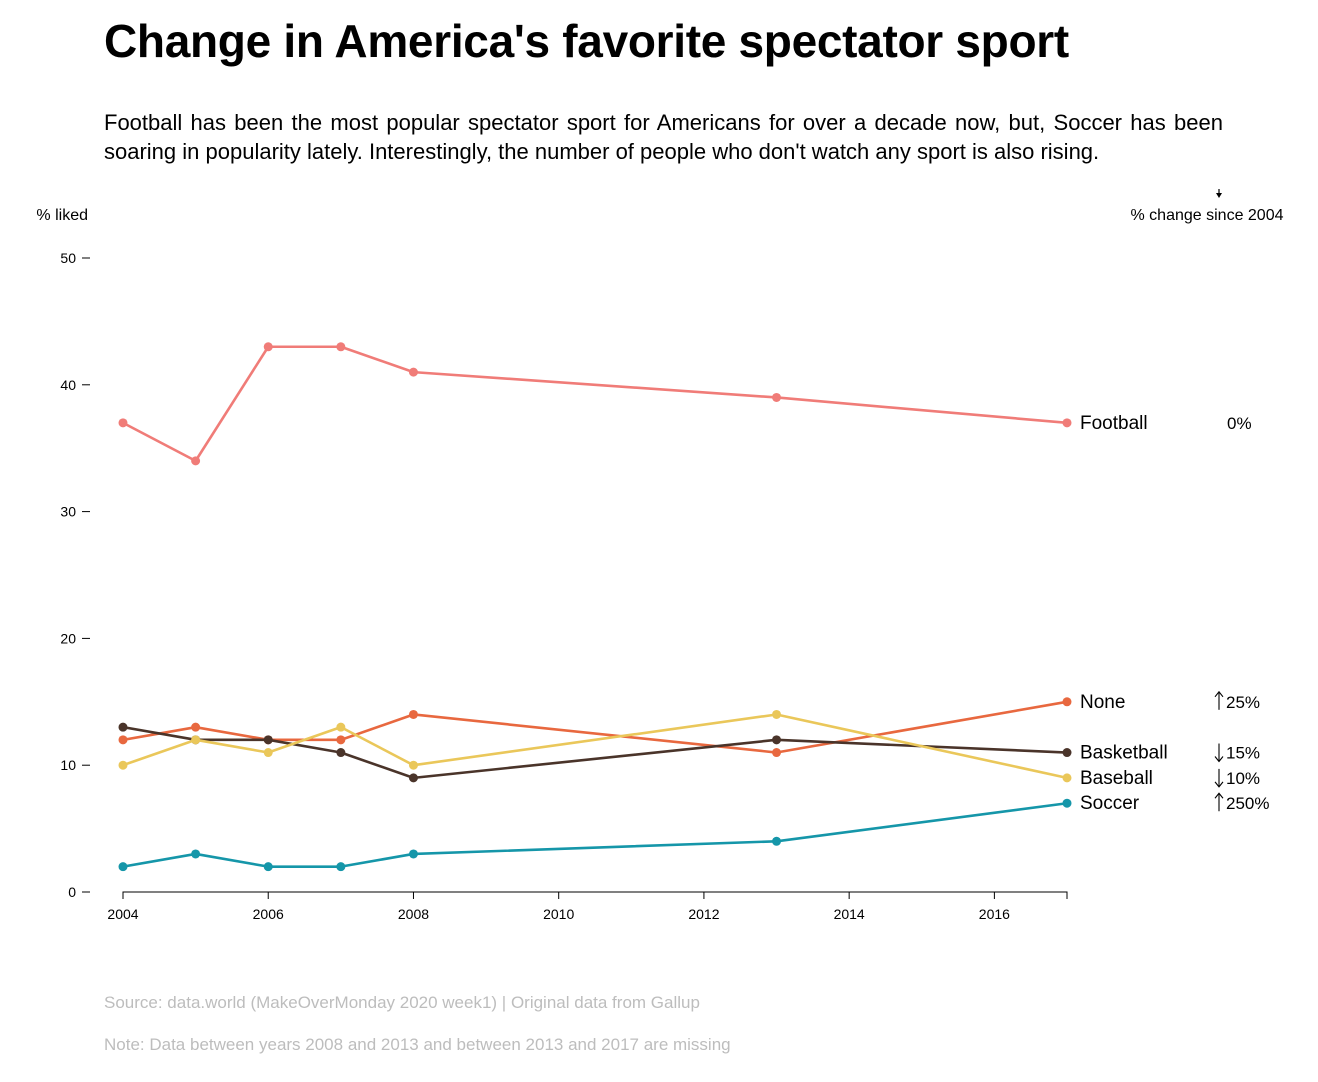 This screenshot has width=1318, height=1082. Describe the element at coordinates (1124, 753) in the screenshot. I see `series-label-basketball: Basketball` at that location.